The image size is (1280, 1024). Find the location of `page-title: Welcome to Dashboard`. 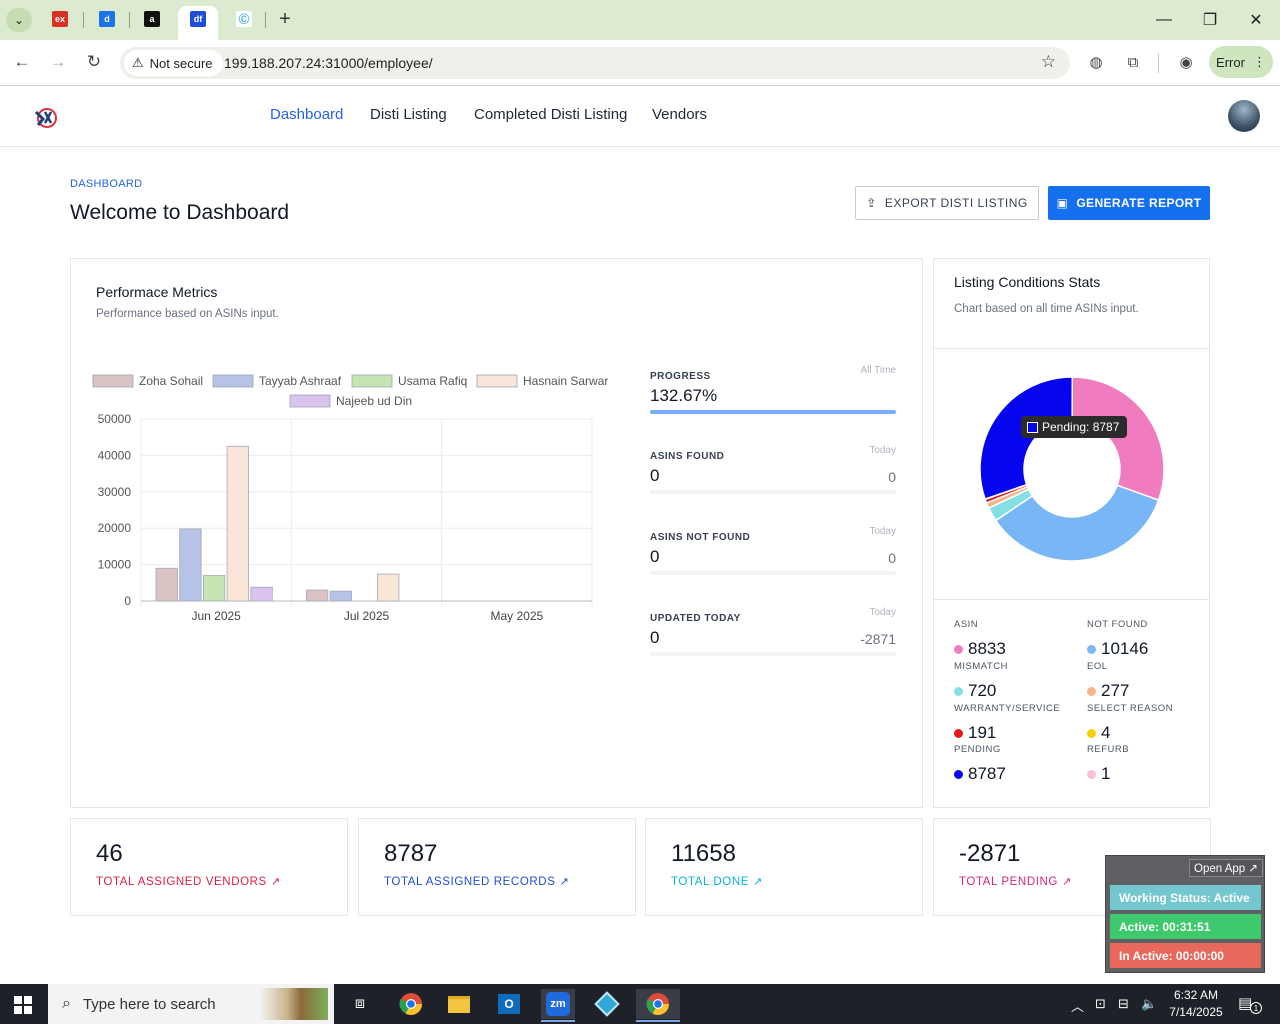

page-title: Welcome to Dashboard is located at coordinates (180, 212).